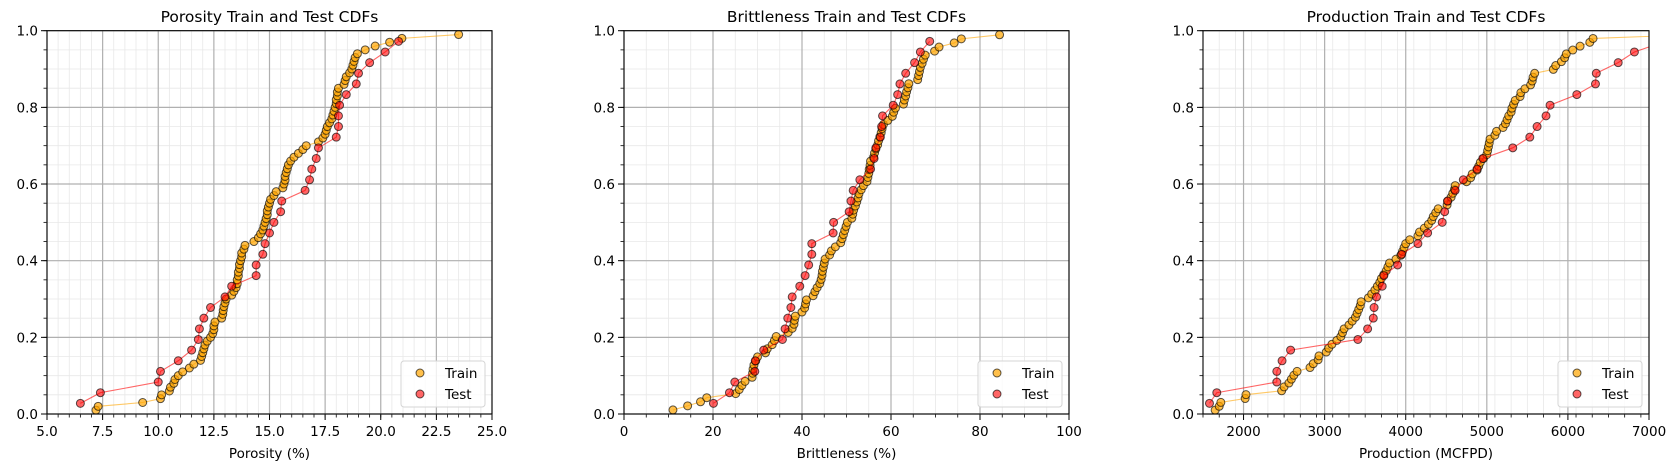 Image resolution: width=1674 pixels, height=476 pixels. Describe the element at coordinates (1243, 432) in the screenshot. I see `x-tick-label: 2000` at that location.